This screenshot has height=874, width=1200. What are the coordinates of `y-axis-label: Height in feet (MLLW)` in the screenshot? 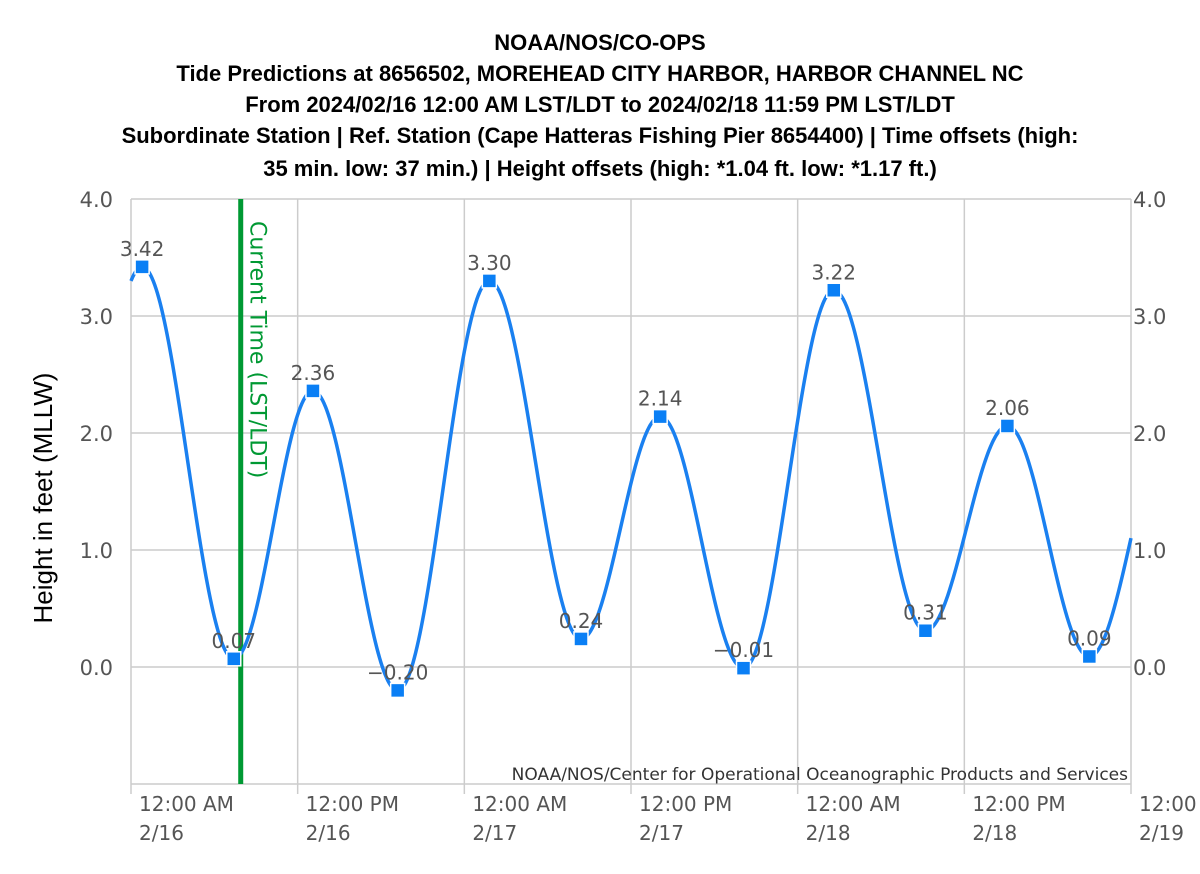 It's located at (43, 498).